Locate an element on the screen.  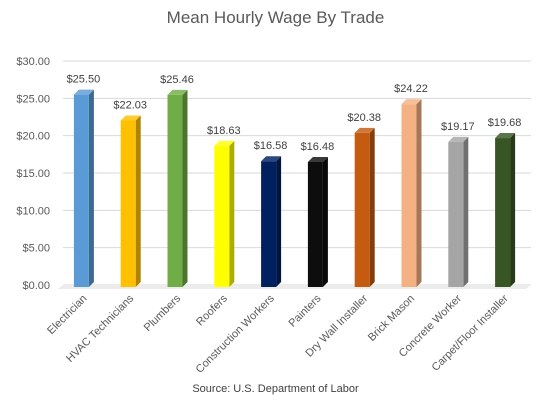
data-label: $20.38 is located at coordinates (364, 118).